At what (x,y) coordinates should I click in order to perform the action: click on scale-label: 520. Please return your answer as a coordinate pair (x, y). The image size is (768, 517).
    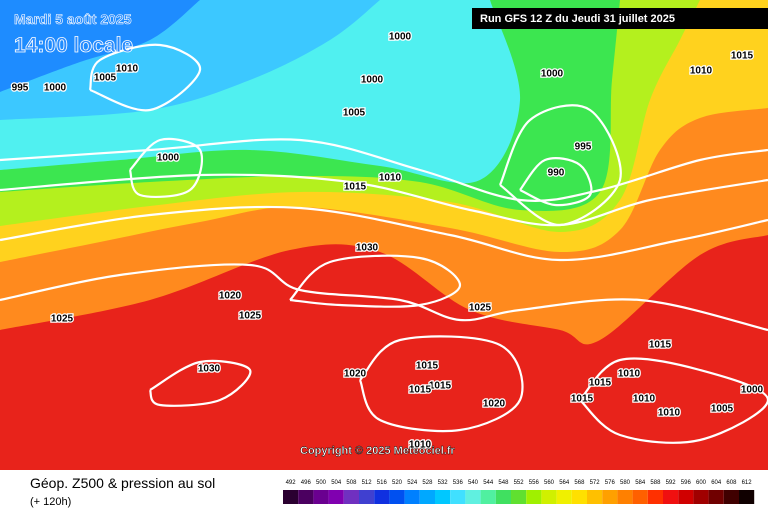
    Looking at the image, I should click on (397, 483).